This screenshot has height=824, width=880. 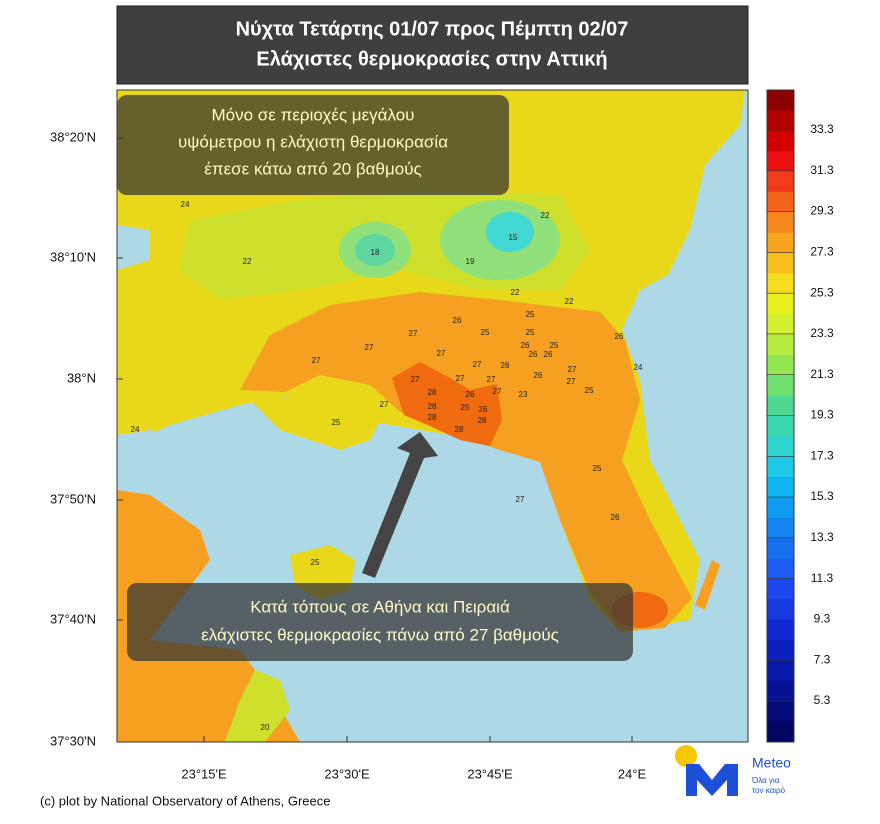 I want to click on colorbar-frame, so click(x=780, y=416).